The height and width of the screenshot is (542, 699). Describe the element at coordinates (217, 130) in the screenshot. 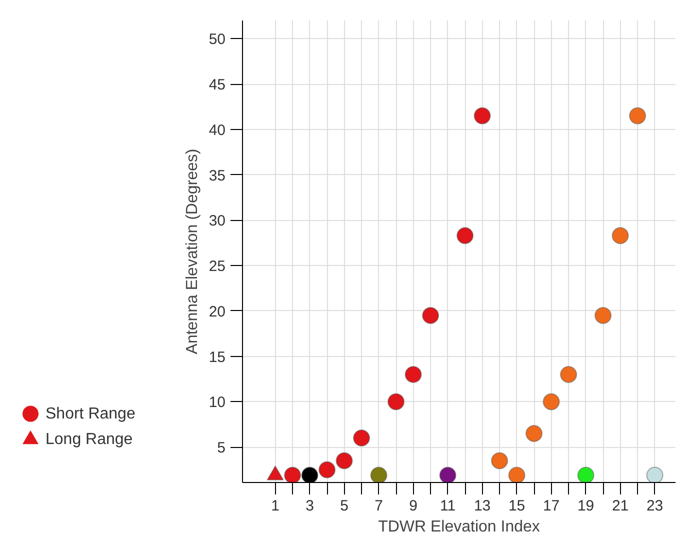

I see `y-tick-label: 40` at that location.